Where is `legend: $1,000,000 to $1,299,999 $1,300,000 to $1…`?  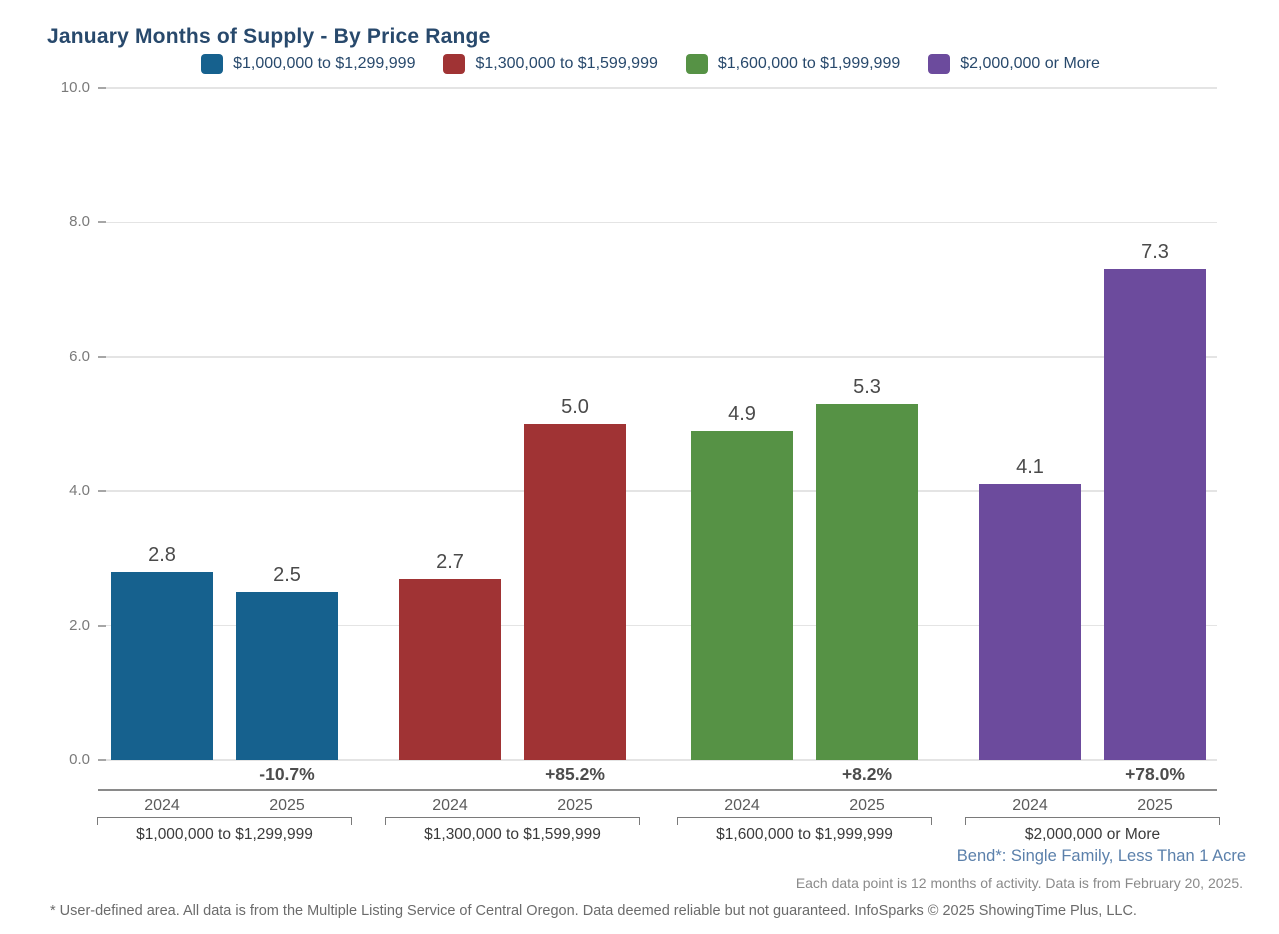
legend: $1,000,000 to $1,299,999 $1,300,000 to $1… is located at coordinates (639, 64).